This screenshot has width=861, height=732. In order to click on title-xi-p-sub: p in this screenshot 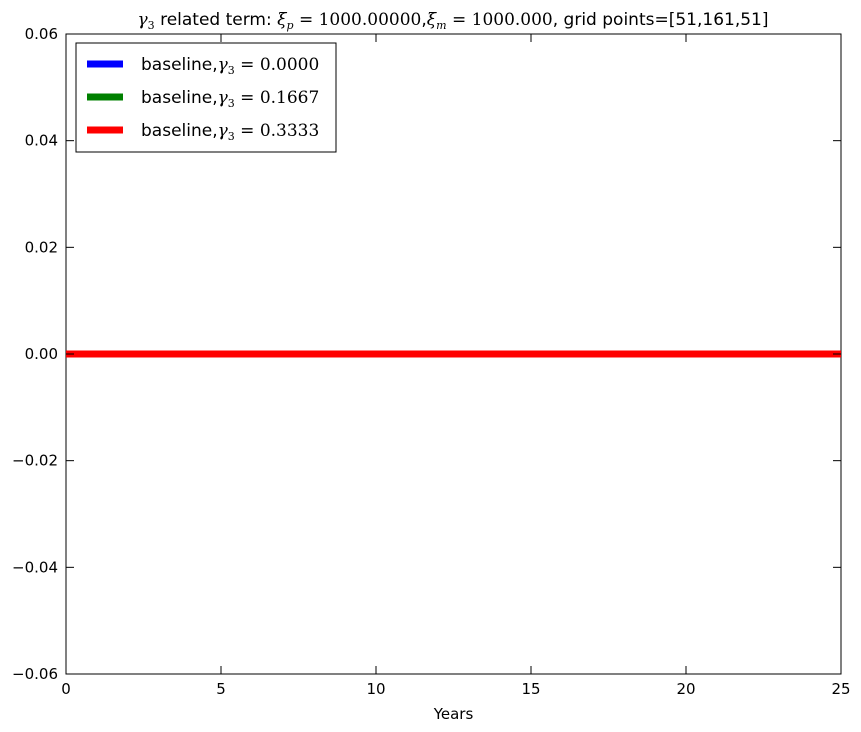, I will do `click(290, 25)`.